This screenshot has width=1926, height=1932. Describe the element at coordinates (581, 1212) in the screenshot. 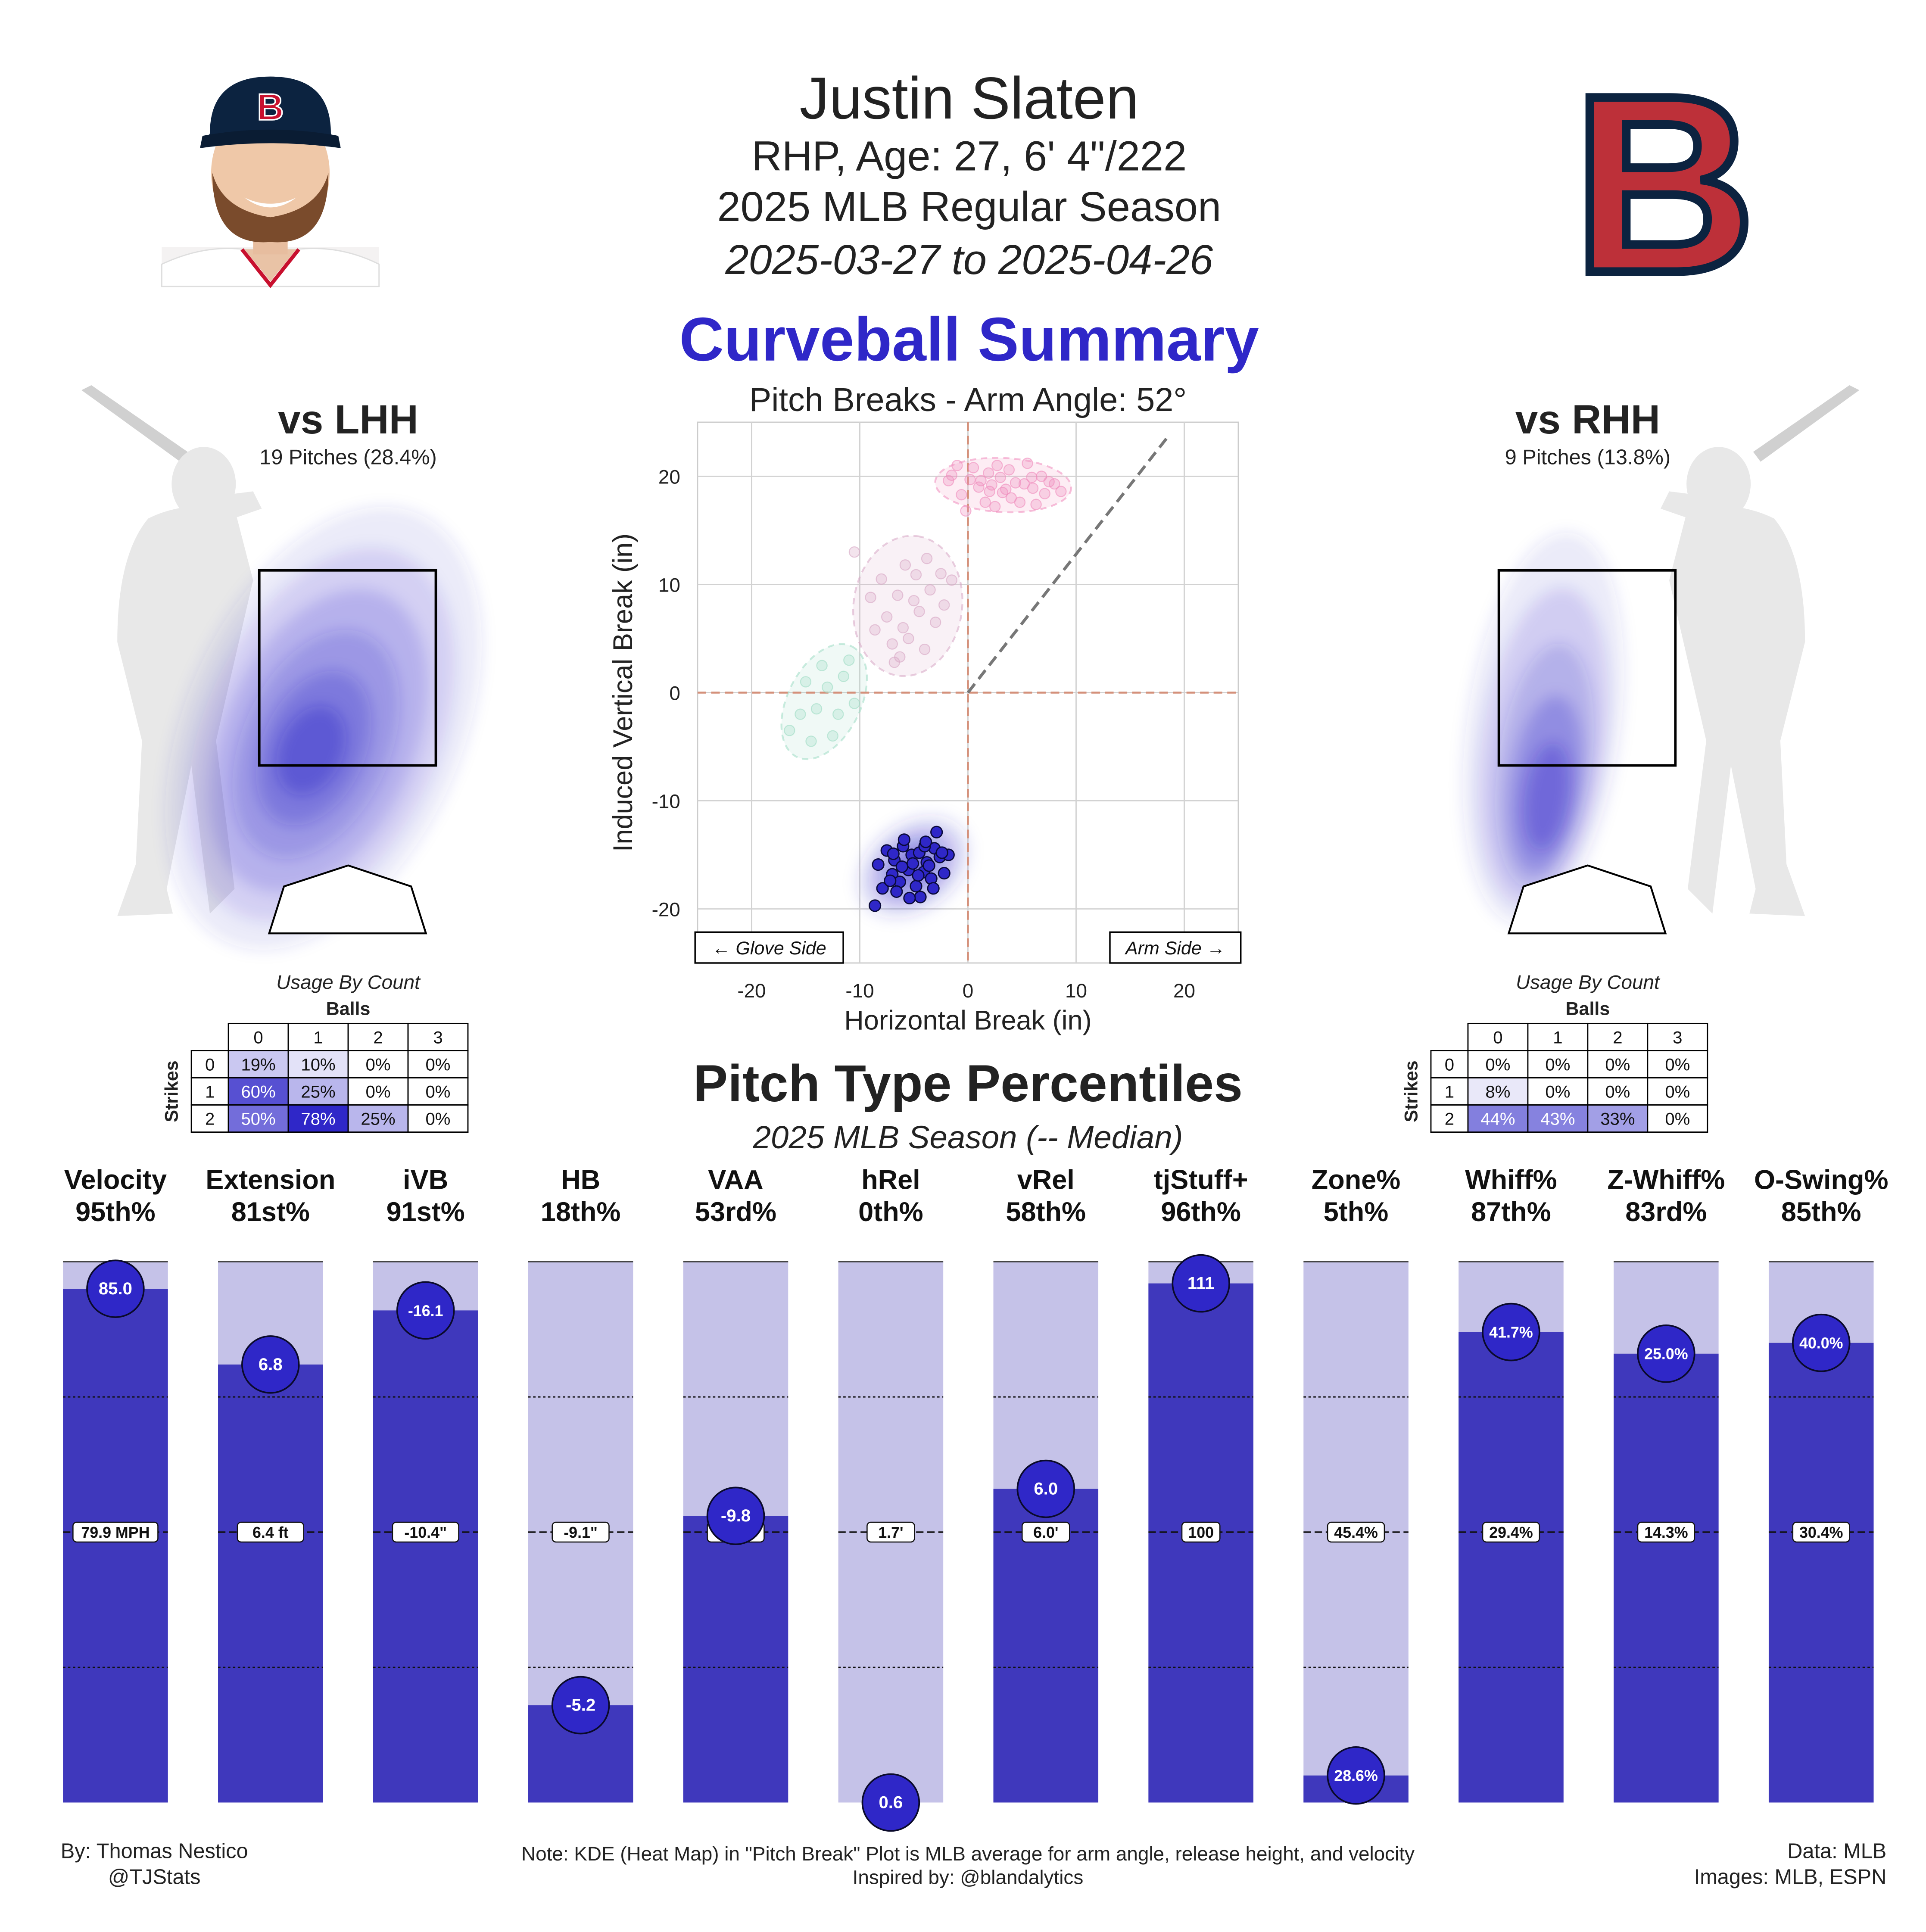

I see `metric-percentile: 18th%` at that location.